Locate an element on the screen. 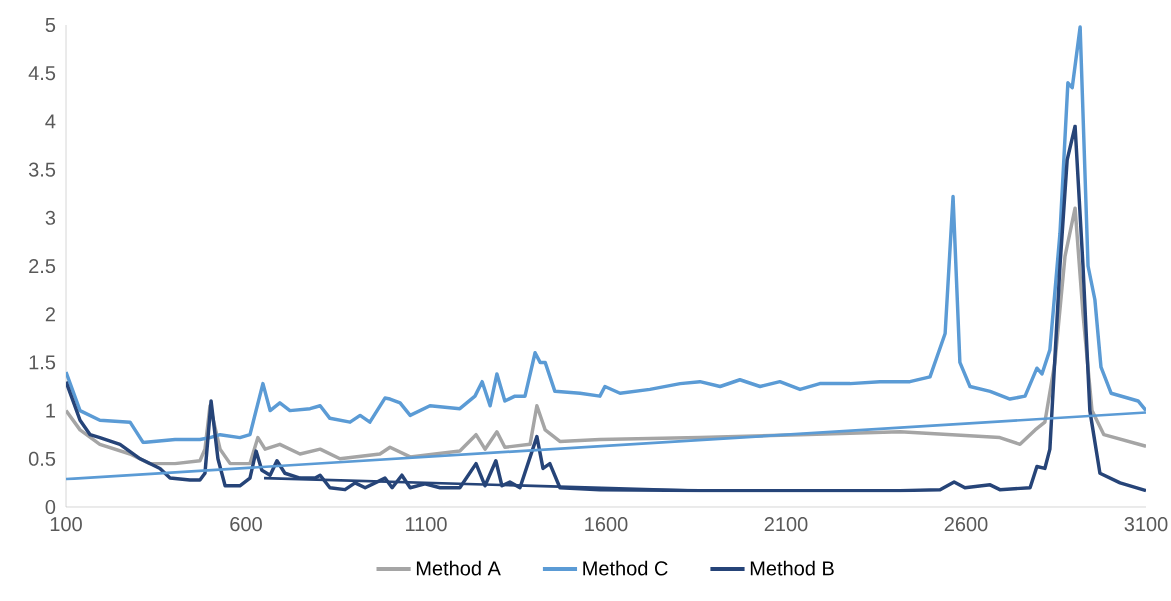  x-tick-label: 1100 is located at coordinates (426, 524).